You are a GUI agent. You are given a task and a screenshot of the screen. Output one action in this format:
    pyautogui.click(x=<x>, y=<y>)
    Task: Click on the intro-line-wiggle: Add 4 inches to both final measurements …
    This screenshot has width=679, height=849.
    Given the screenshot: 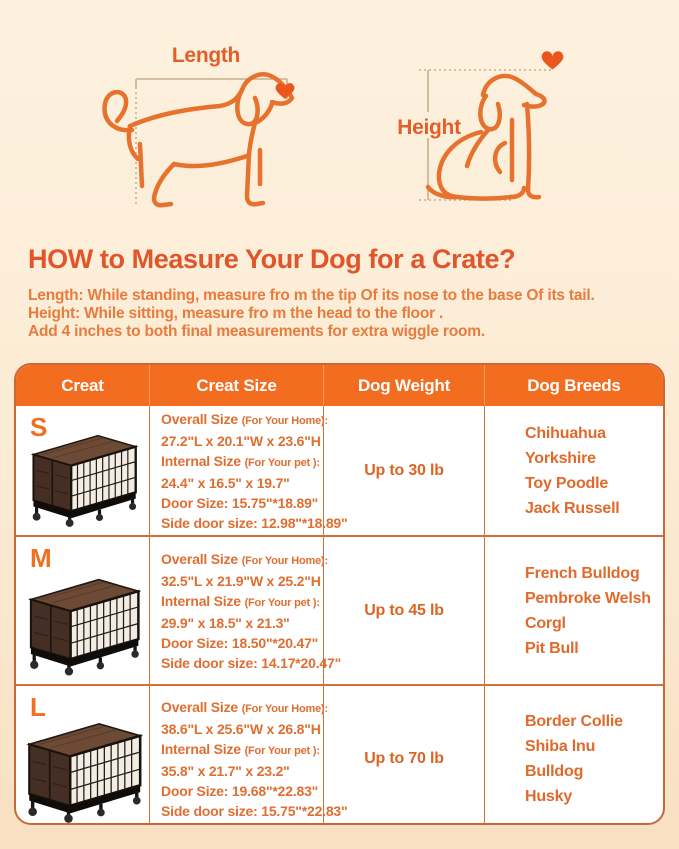 What is the action you would take?
    pyautogui.click(x=256, y=331)
    